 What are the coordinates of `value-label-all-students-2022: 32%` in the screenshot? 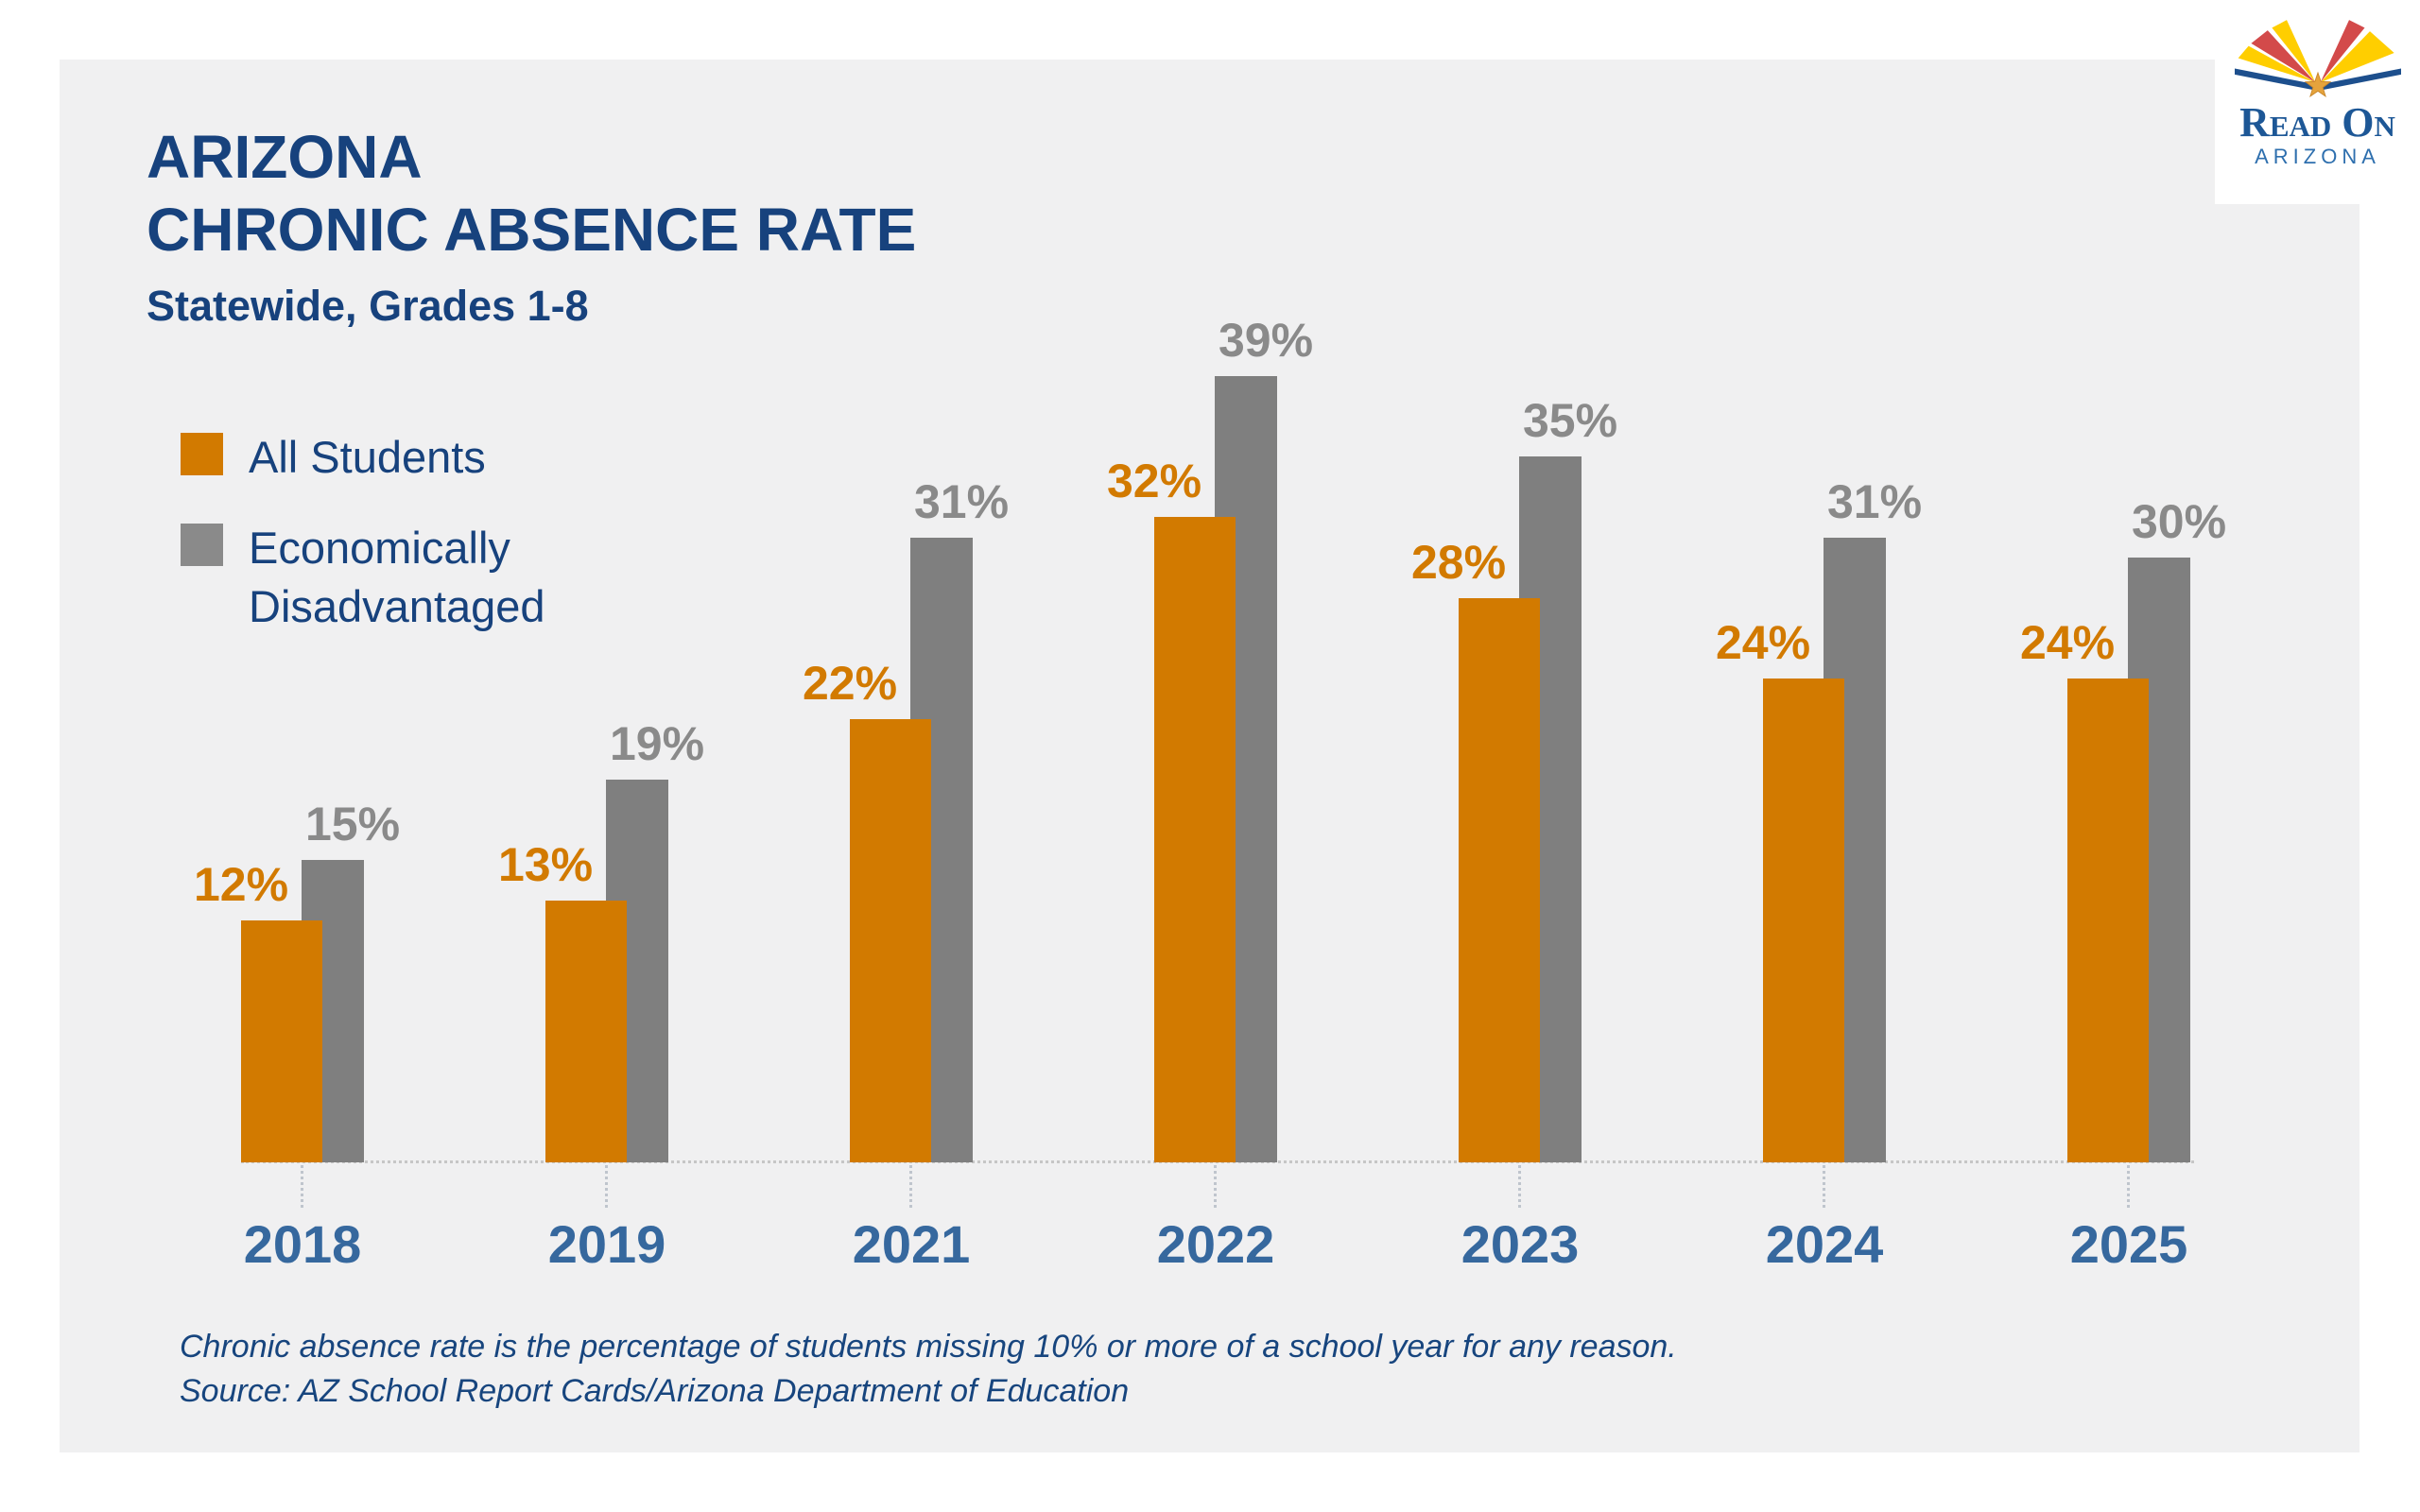 It's located at (1154, 481).